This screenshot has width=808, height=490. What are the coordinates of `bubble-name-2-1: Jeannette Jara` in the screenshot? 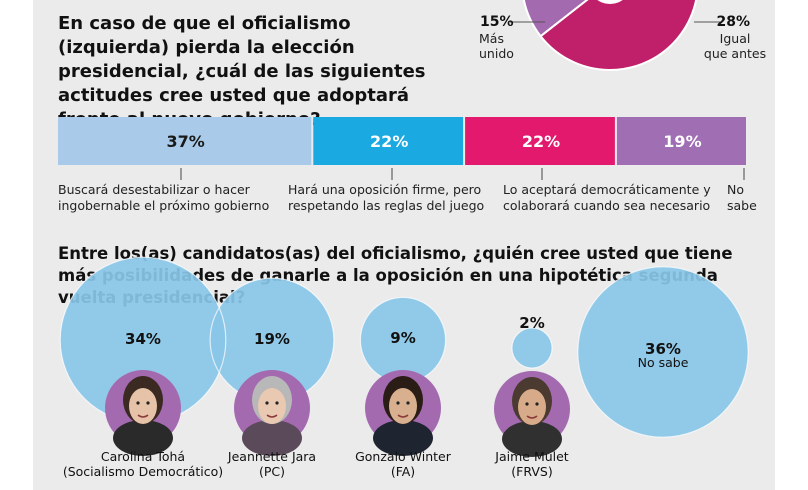 It's located at (271, 456).